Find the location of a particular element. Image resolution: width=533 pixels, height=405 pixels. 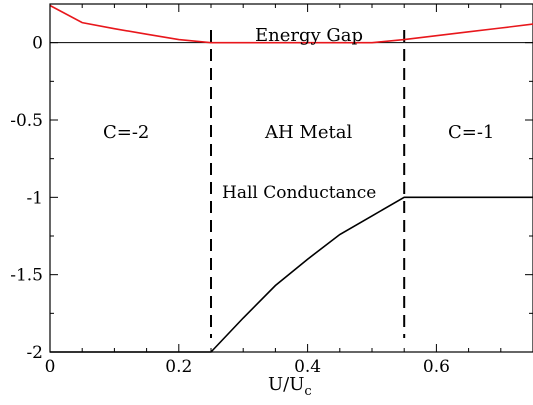

x-axis-title: U/Uc is located at coordinates (290, 386).